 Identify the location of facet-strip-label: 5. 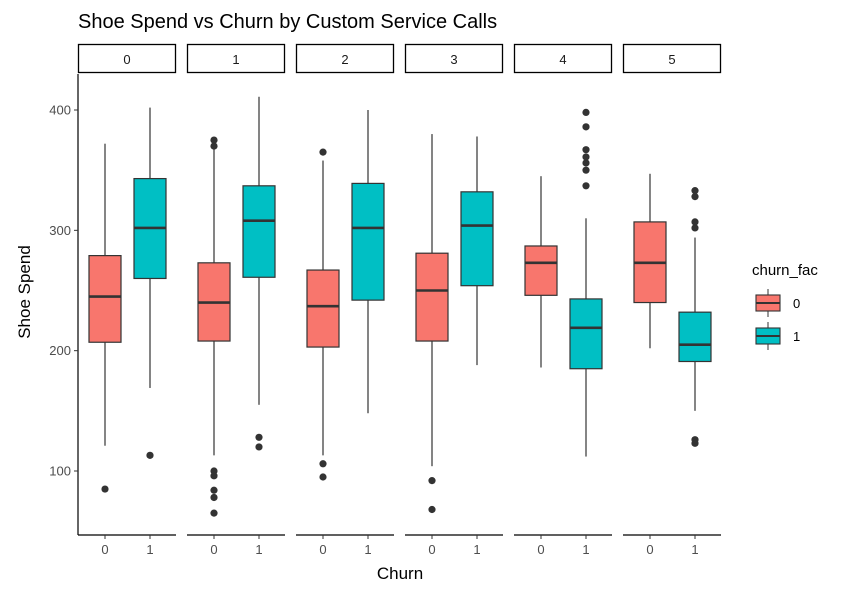
(671, 59).